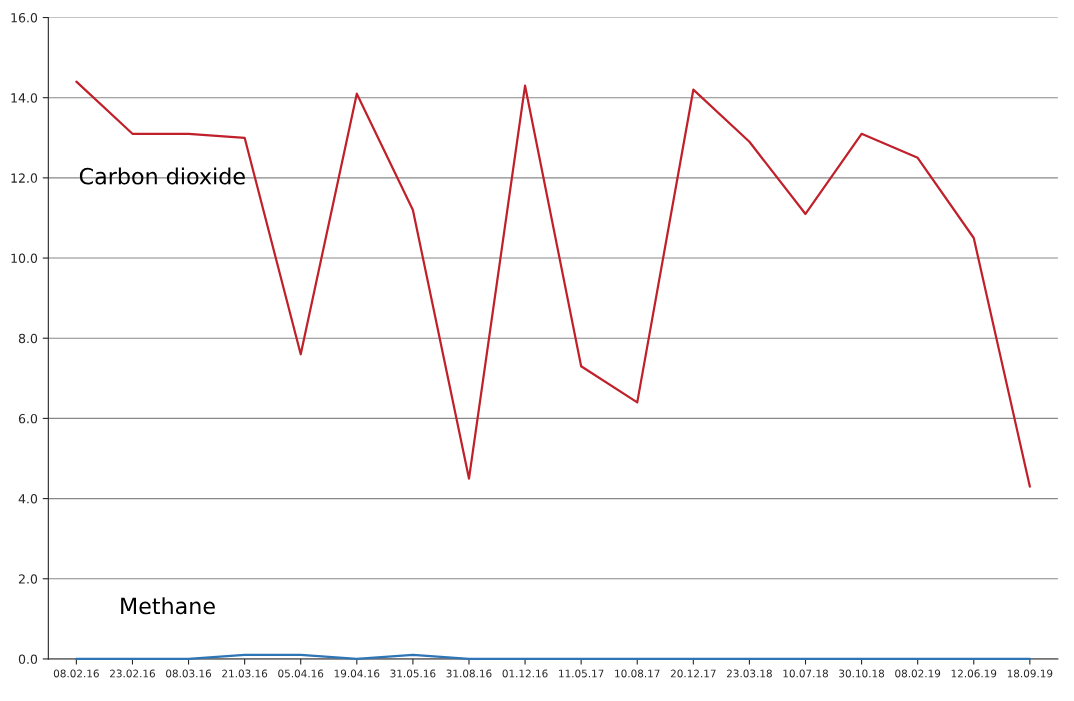  What do you see at coordinates (24, 258) in the screenshot?
I see `y-tick-label: 10.0` at bounding box center [24, 258].